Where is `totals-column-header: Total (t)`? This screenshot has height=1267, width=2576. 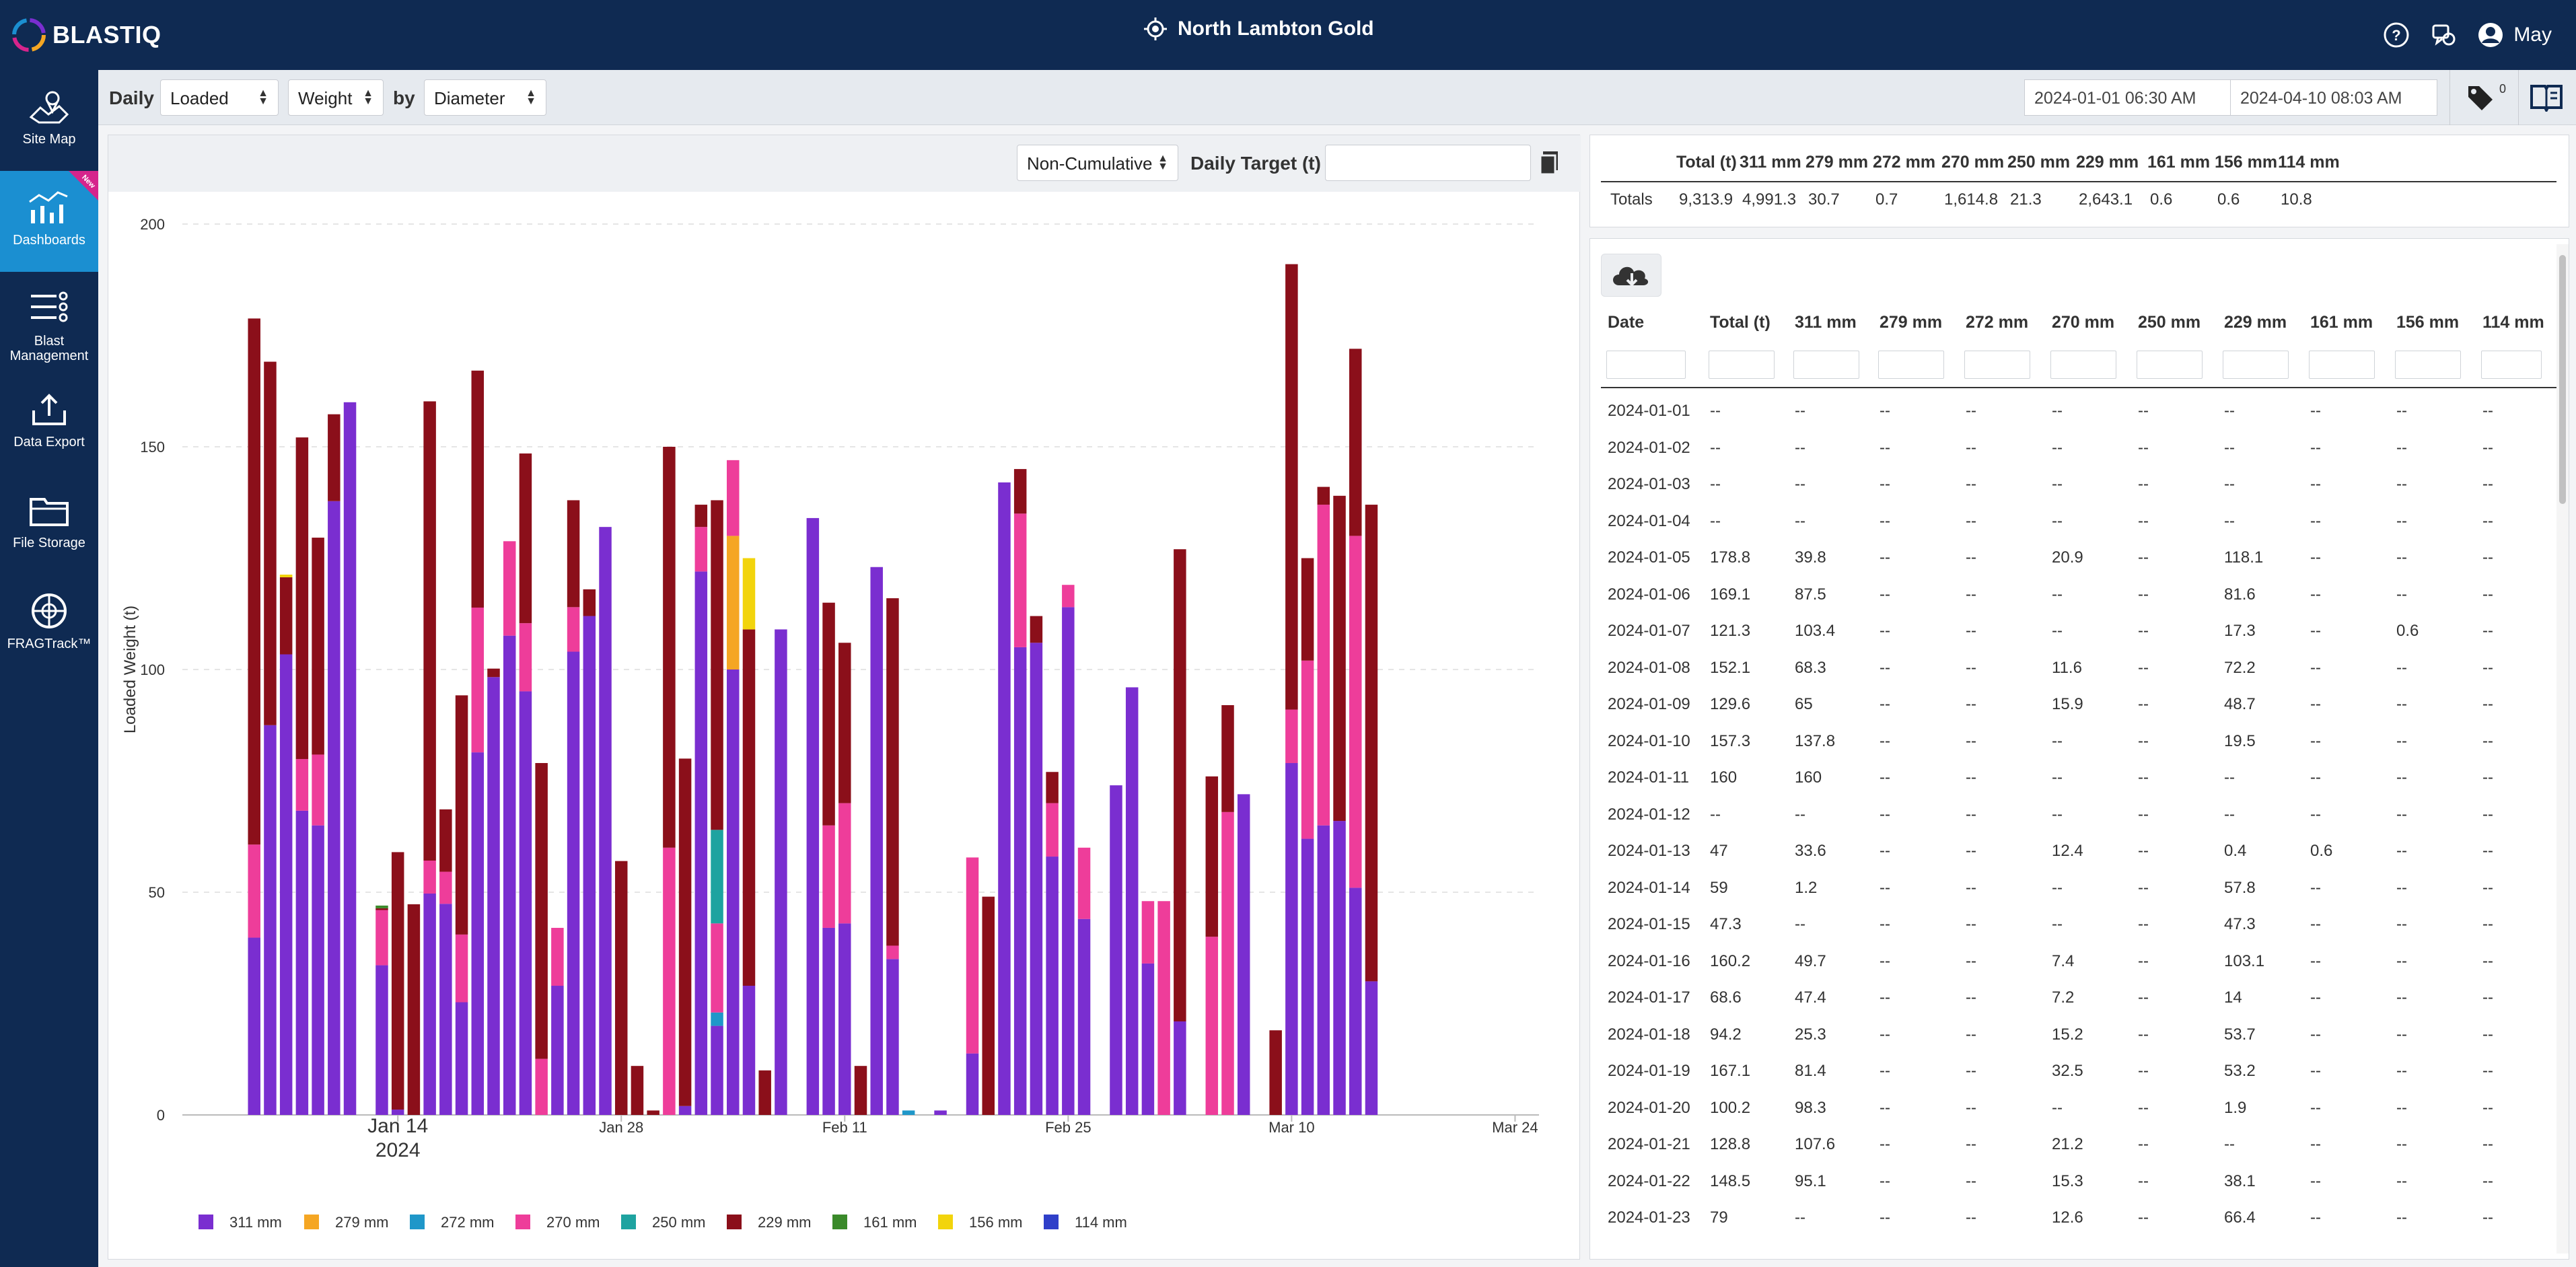 totals-column-header: Total (t) is located at coordinates (1706, 162).